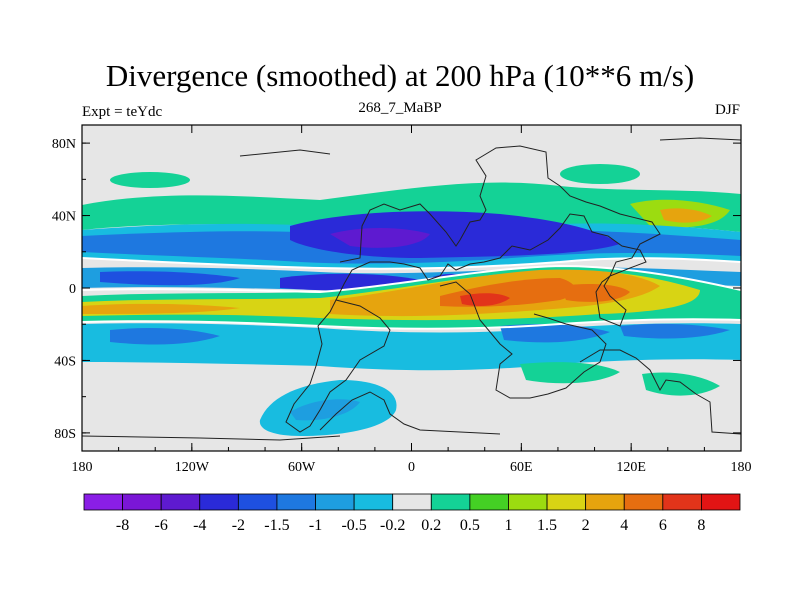 This screenshot has width=800, height=600. I want to click on x-tick-label: 0, so click(411, 467).